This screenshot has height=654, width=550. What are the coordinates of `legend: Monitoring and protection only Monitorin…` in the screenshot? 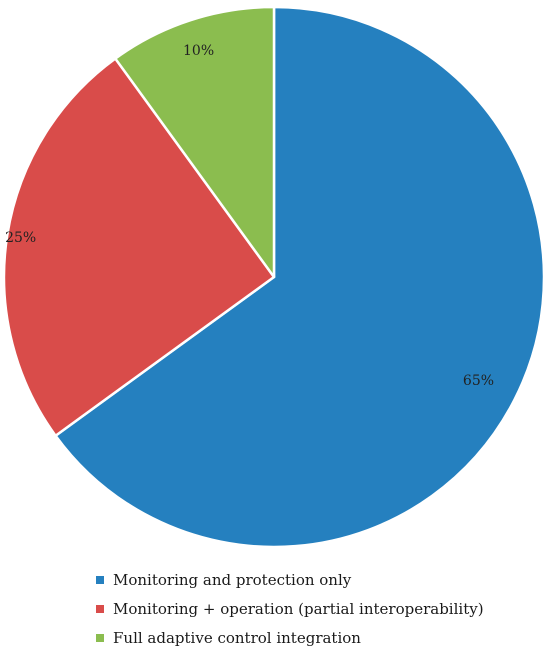 It's located at (316, 608).